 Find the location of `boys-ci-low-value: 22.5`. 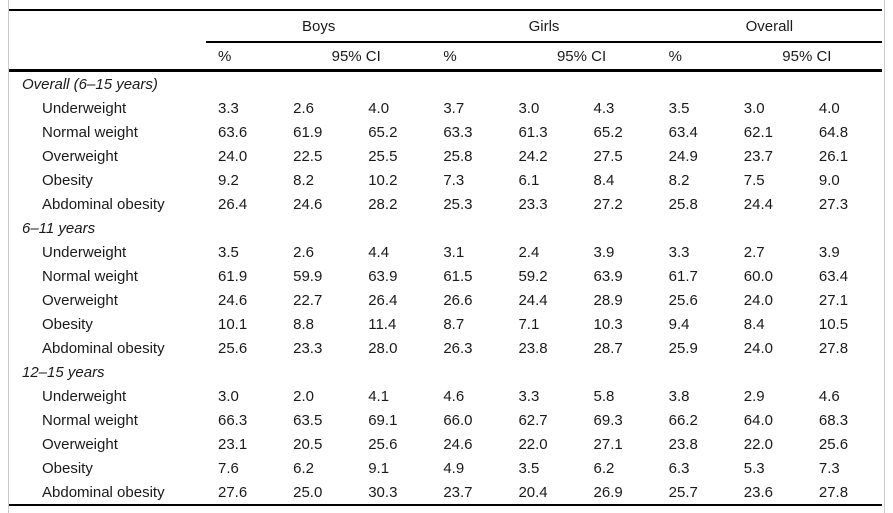

boys-ci-low-value: 22.5 is located at coordinates (308, 156).